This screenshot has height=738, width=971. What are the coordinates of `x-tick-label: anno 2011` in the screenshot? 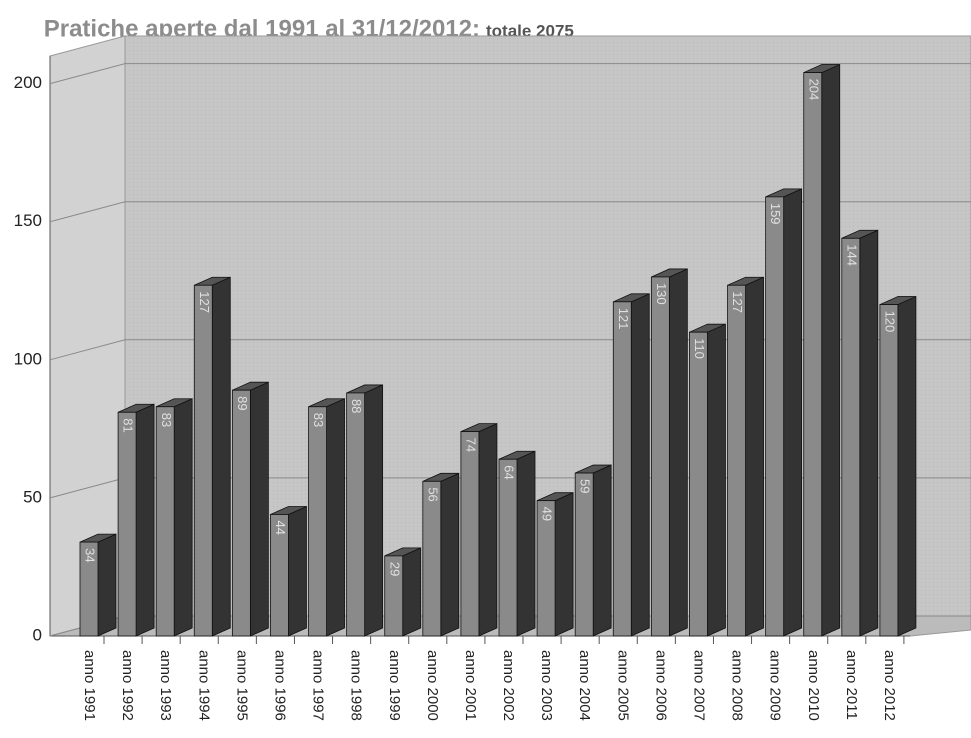 It's located at (851, 685).